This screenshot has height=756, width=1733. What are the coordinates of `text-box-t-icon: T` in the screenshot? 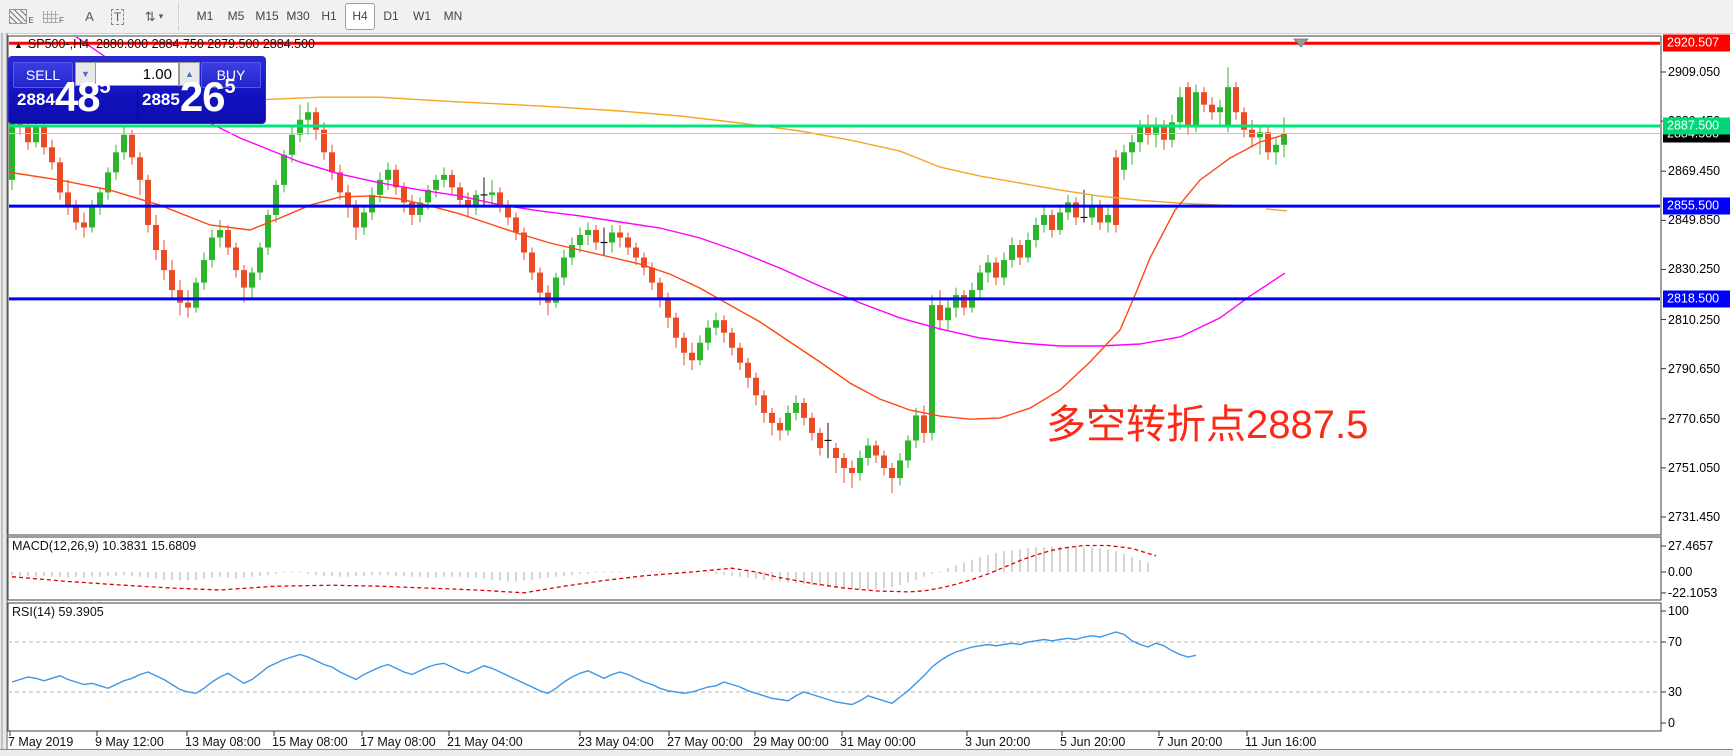 It's located at (117, 16).